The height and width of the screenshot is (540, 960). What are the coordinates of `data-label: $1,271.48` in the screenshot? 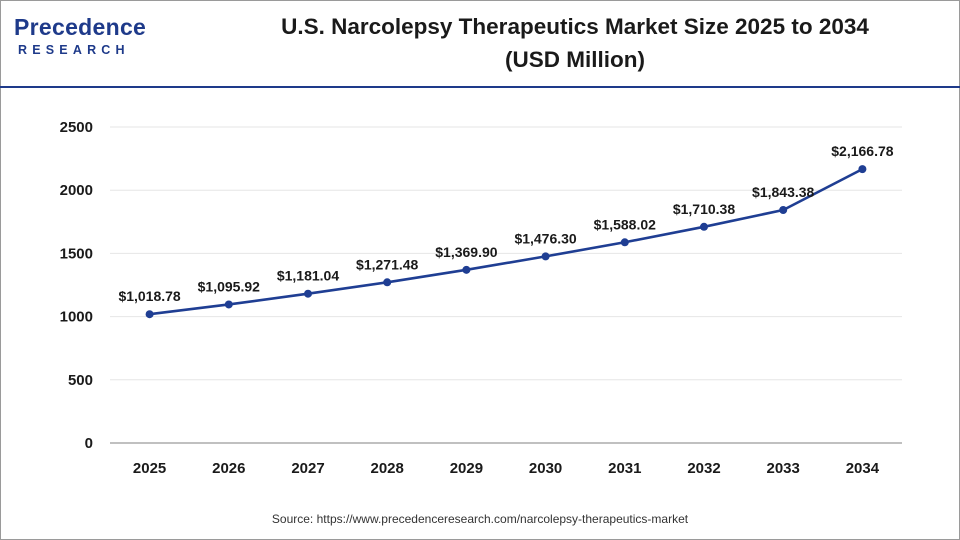 It's located at (387, 264).